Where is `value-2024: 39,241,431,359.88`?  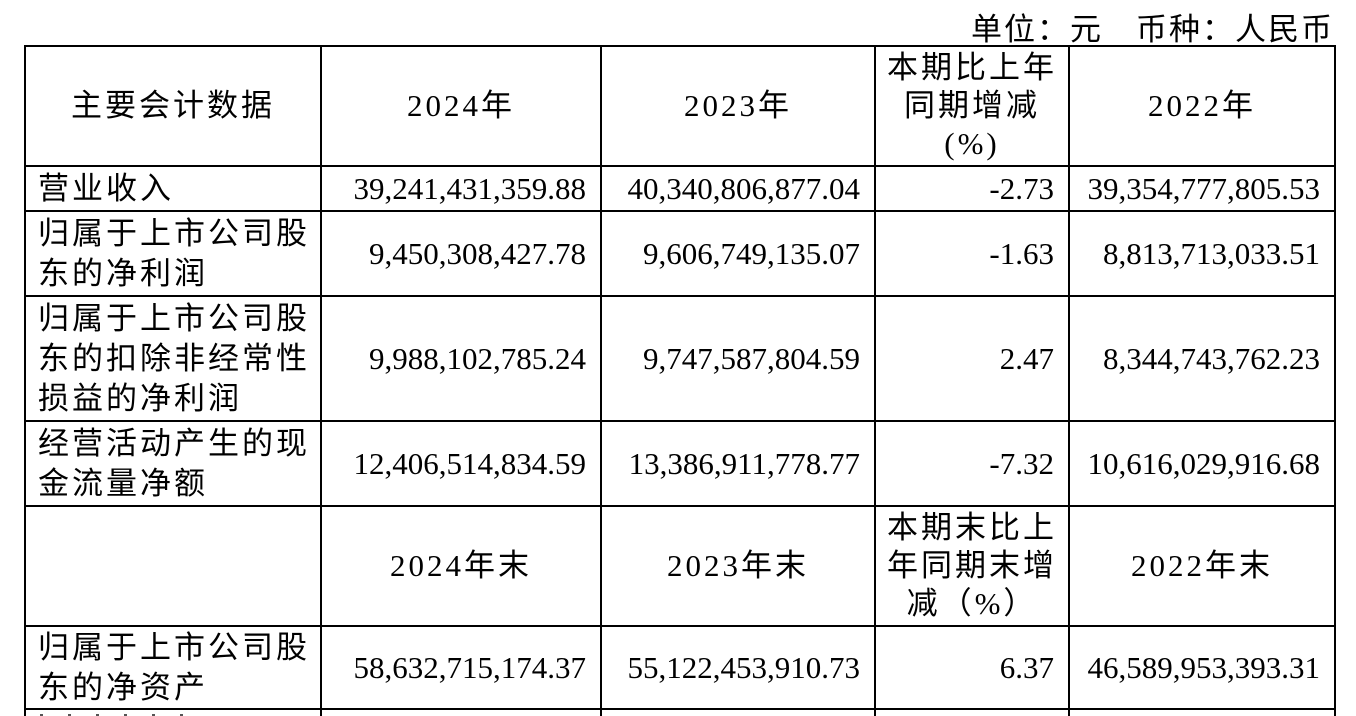 value-2024: 39,241,431,359.88 is located at coordinates (461, 188).